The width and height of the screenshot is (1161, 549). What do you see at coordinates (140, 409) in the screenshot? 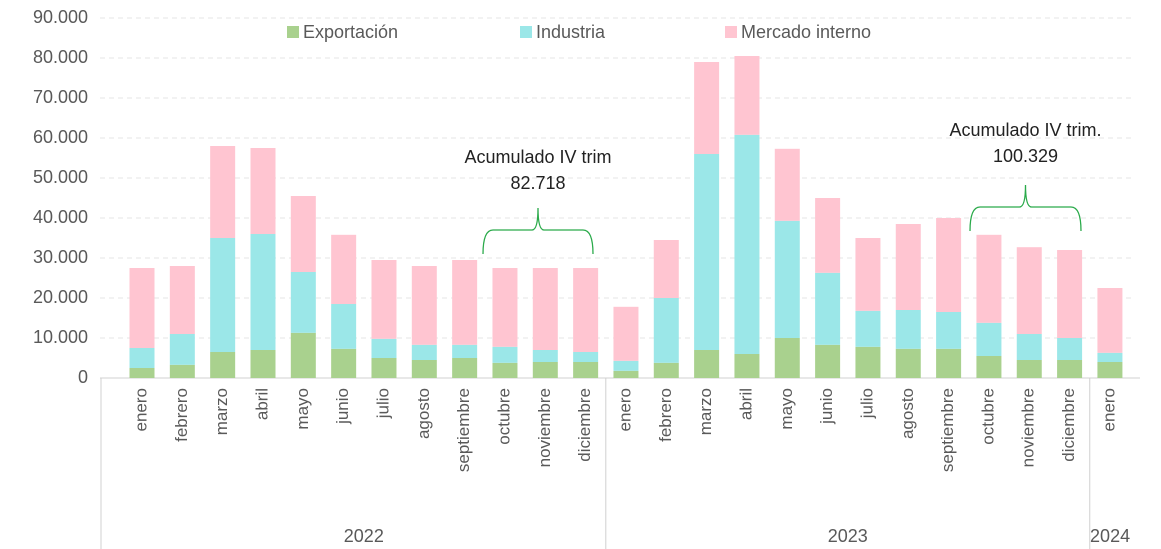
I see `x-tick-label: enero` at bounding box center [140, 409].